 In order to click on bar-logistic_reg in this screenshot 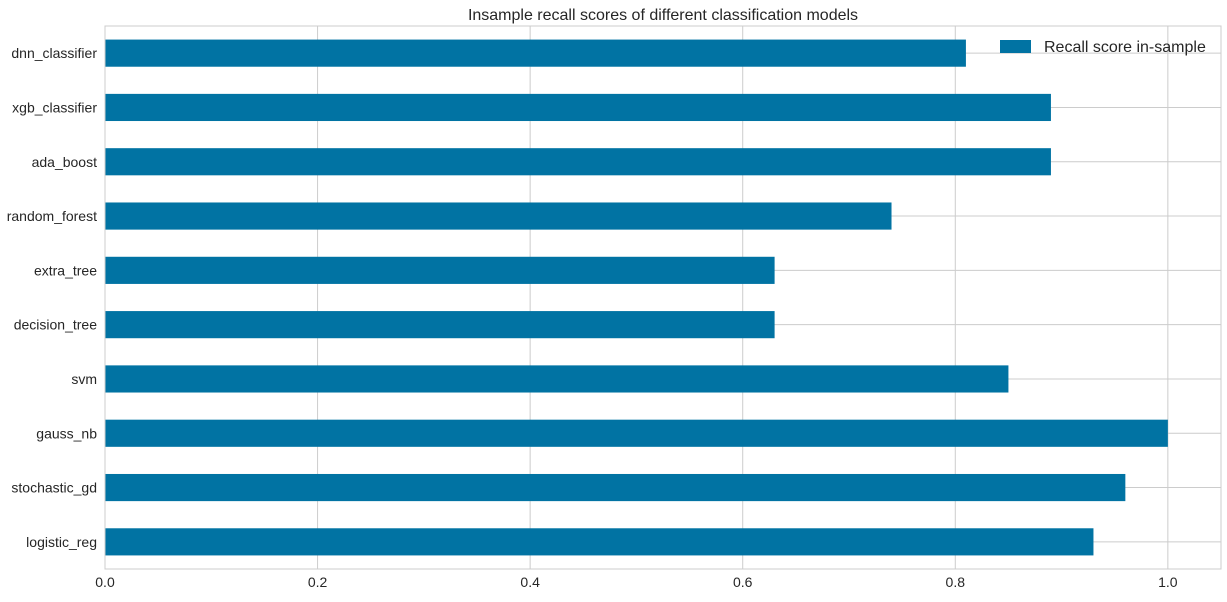, I will do `click(599, 542)`.